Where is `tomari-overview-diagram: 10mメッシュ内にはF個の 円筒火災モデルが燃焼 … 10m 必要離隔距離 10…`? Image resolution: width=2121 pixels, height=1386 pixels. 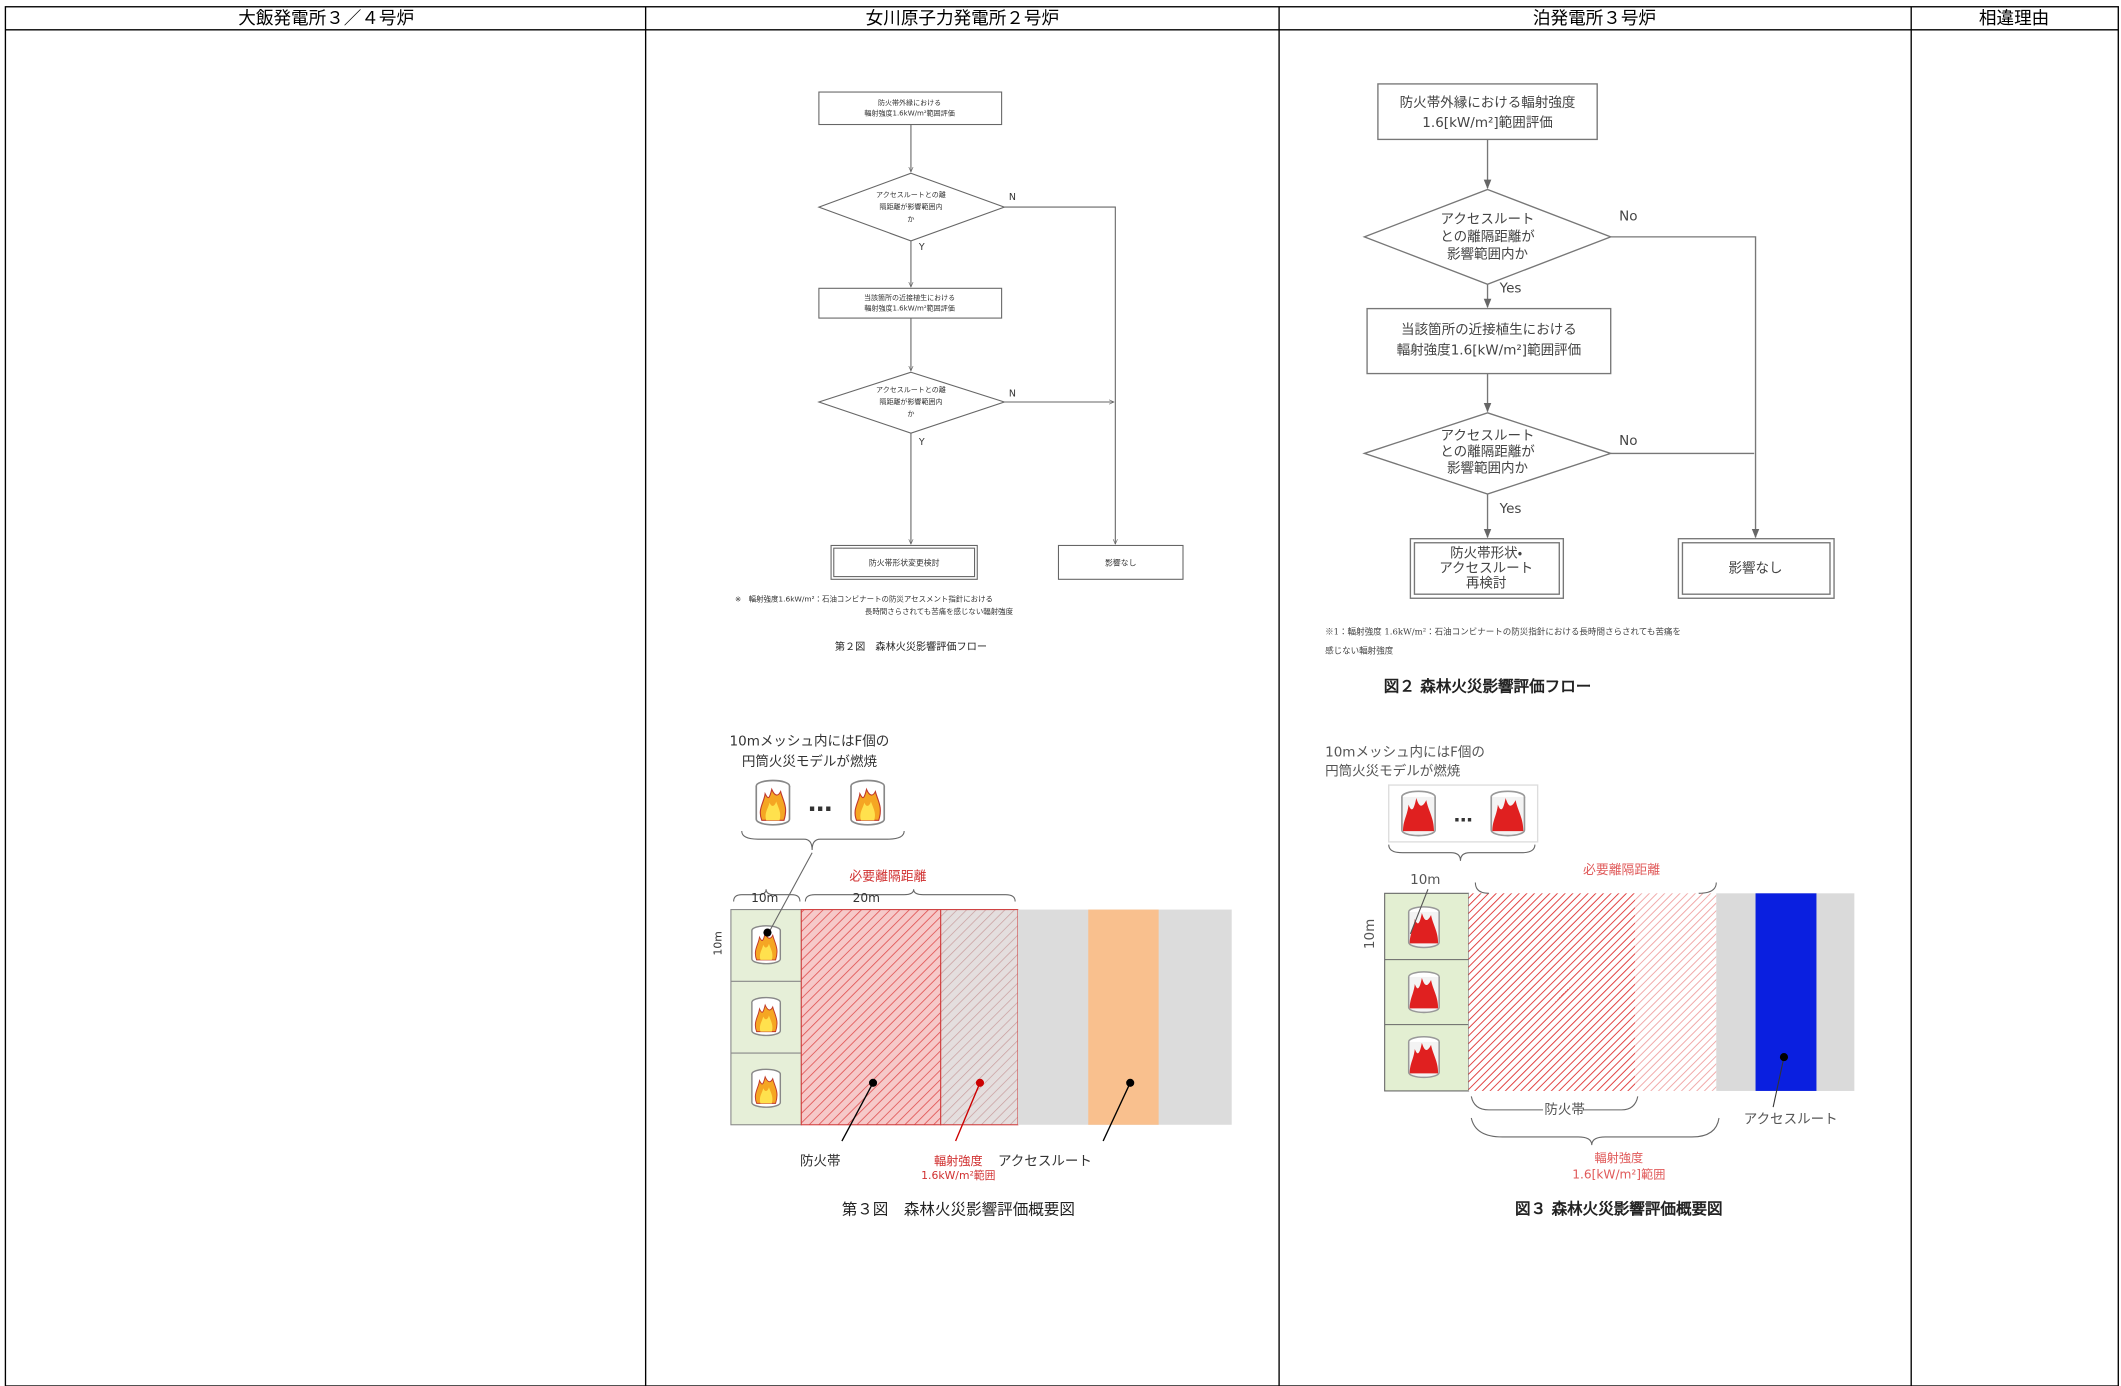 tomari-overview-diagram: 10mメッシュ内にはF個の 円筒火災モデルが燃焼 … 10m 必要離隔距離 10… is located at coordinates (1590, 981).